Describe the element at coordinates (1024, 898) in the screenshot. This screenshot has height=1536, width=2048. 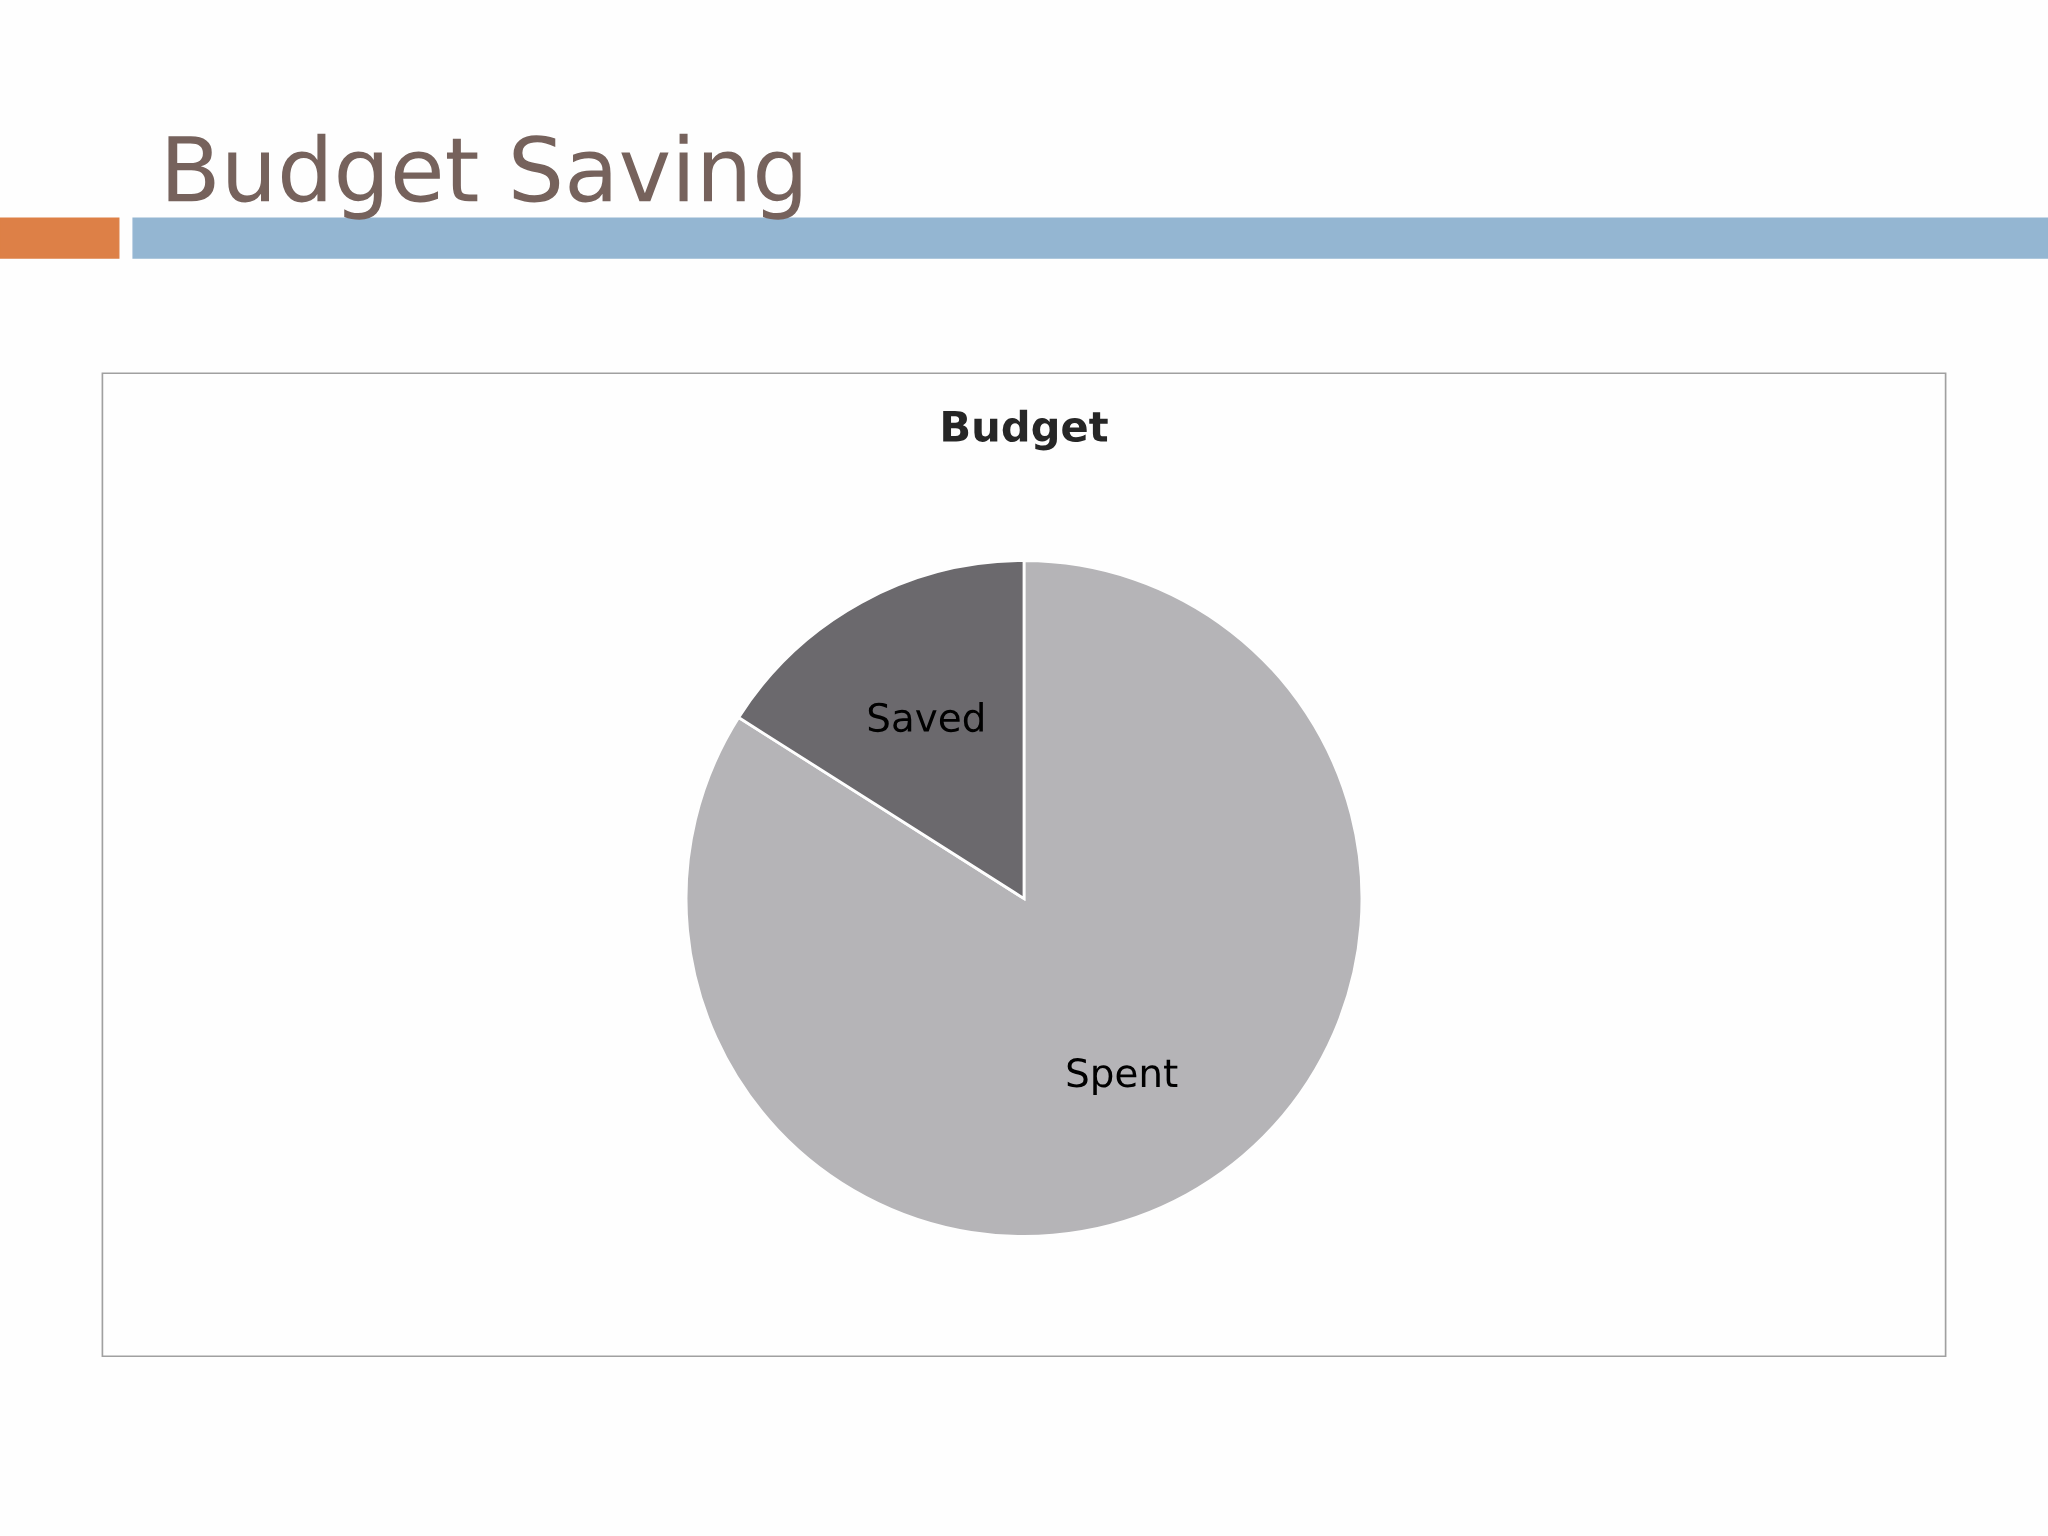
I see `pie-slice` at that location.